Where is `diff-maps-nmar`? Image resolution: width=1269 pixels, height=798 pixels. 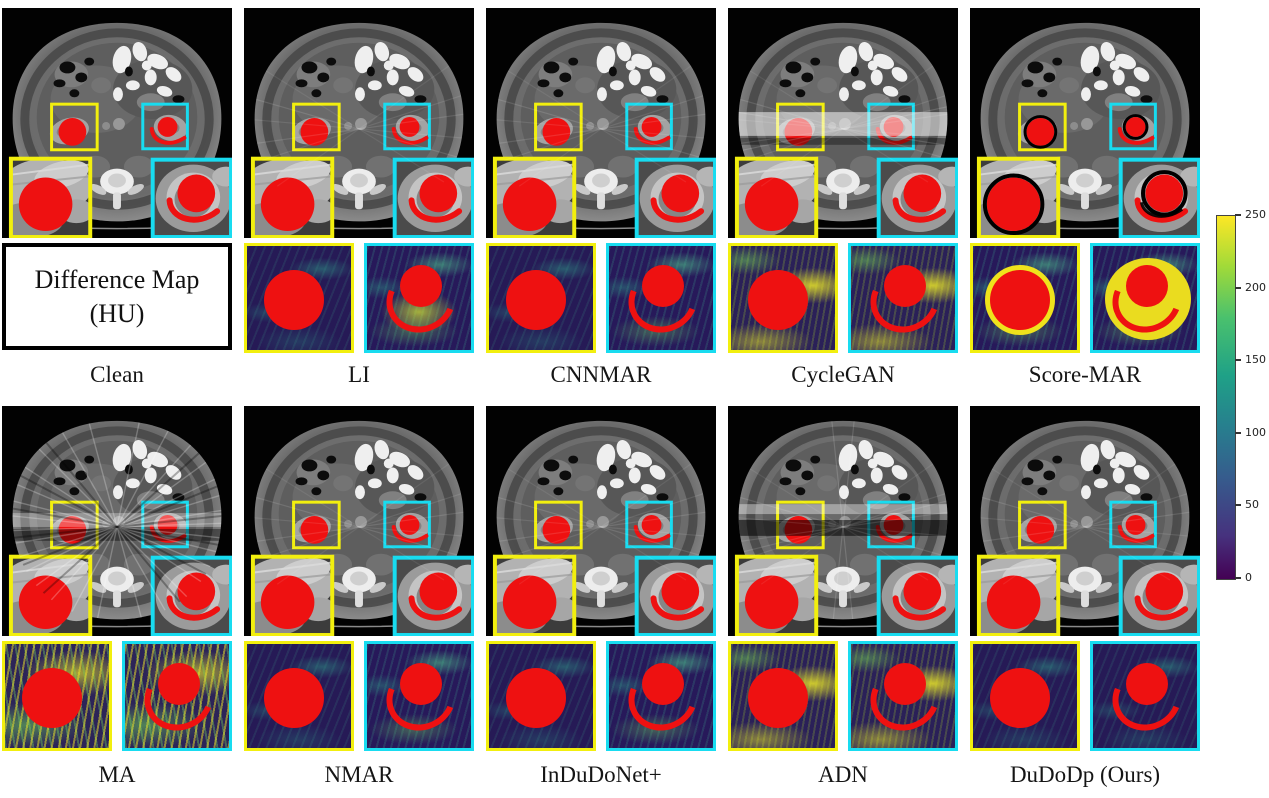
diff-maps-nmar is located at coordinates (359, 696).